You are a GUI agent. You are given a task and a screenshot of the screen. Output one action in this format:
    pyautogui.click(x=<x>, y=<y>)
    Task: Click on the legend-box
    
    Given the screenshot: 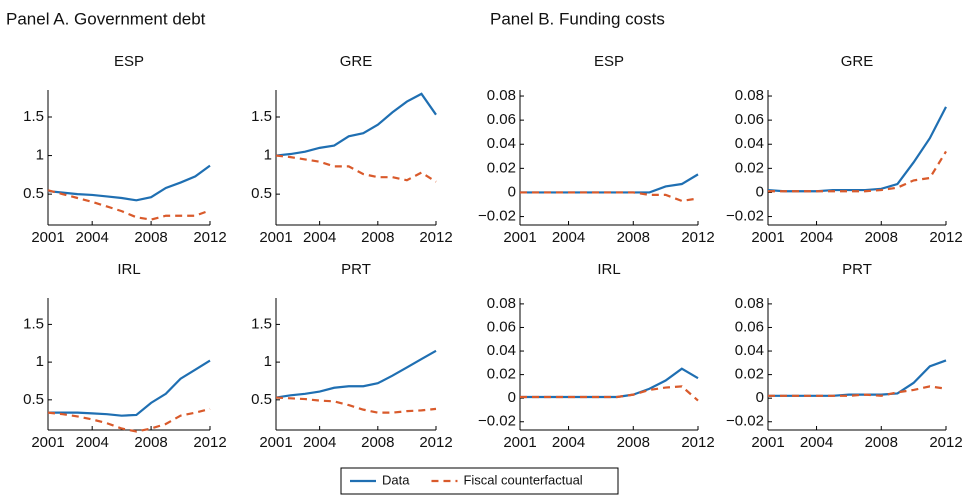 What is the action you would take?
    pyautogui.click(x=479, y=481)
    